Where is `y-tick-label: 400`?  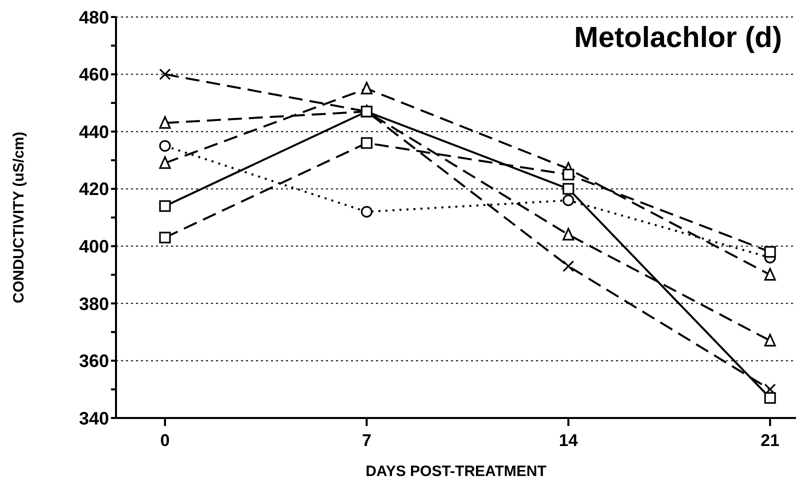 y-tick-label: 400 is located at coordinates (93, 246).